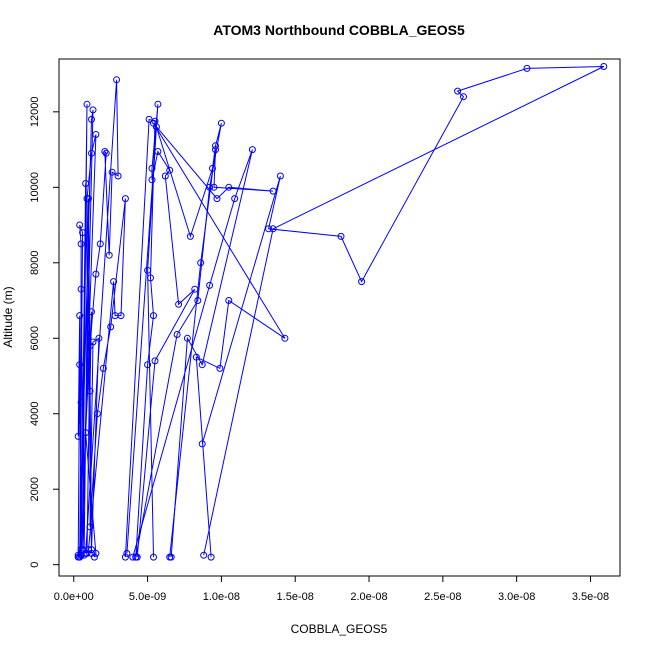 This screenshot has width=650, height=650. What do you see at coordinates (44, 332) in the screenshot?
I see `y-axis: 0 2000 4000 6000 8000 10000 12000` at bounding box center [44, 332].